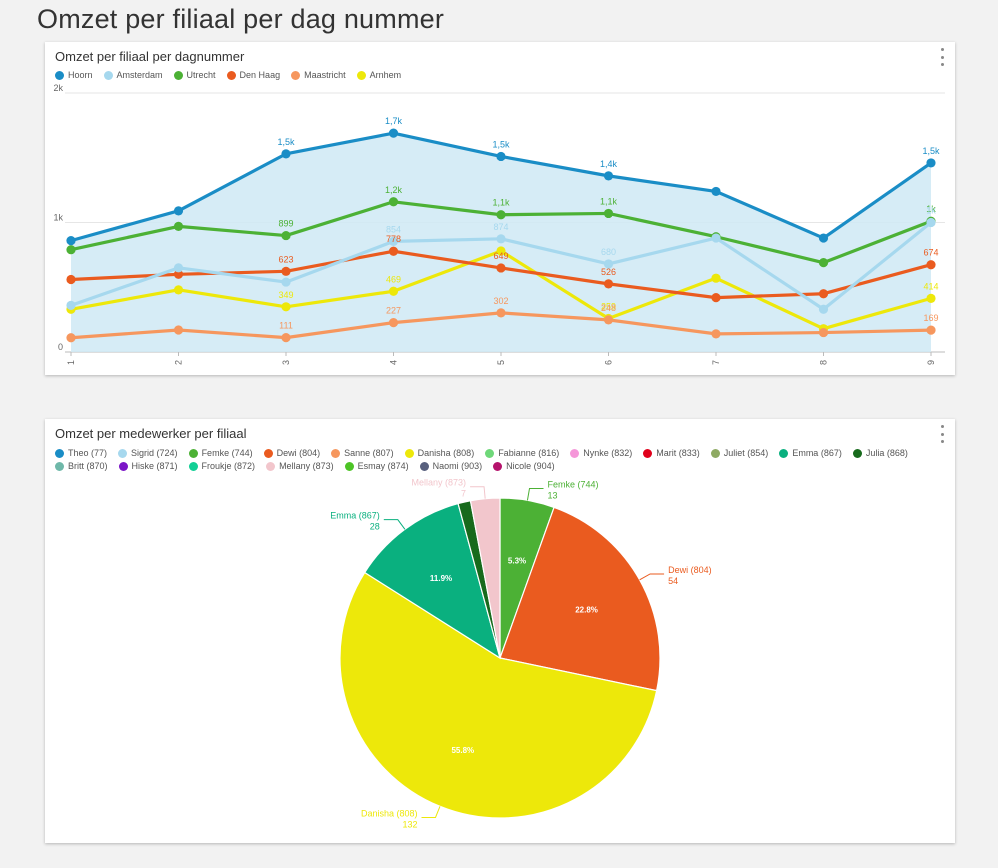 The height and width of the screenshot is (868, 998). I want to click on line-chart-title: Omzet per filiaal per dagnummer, so click(150, 56).